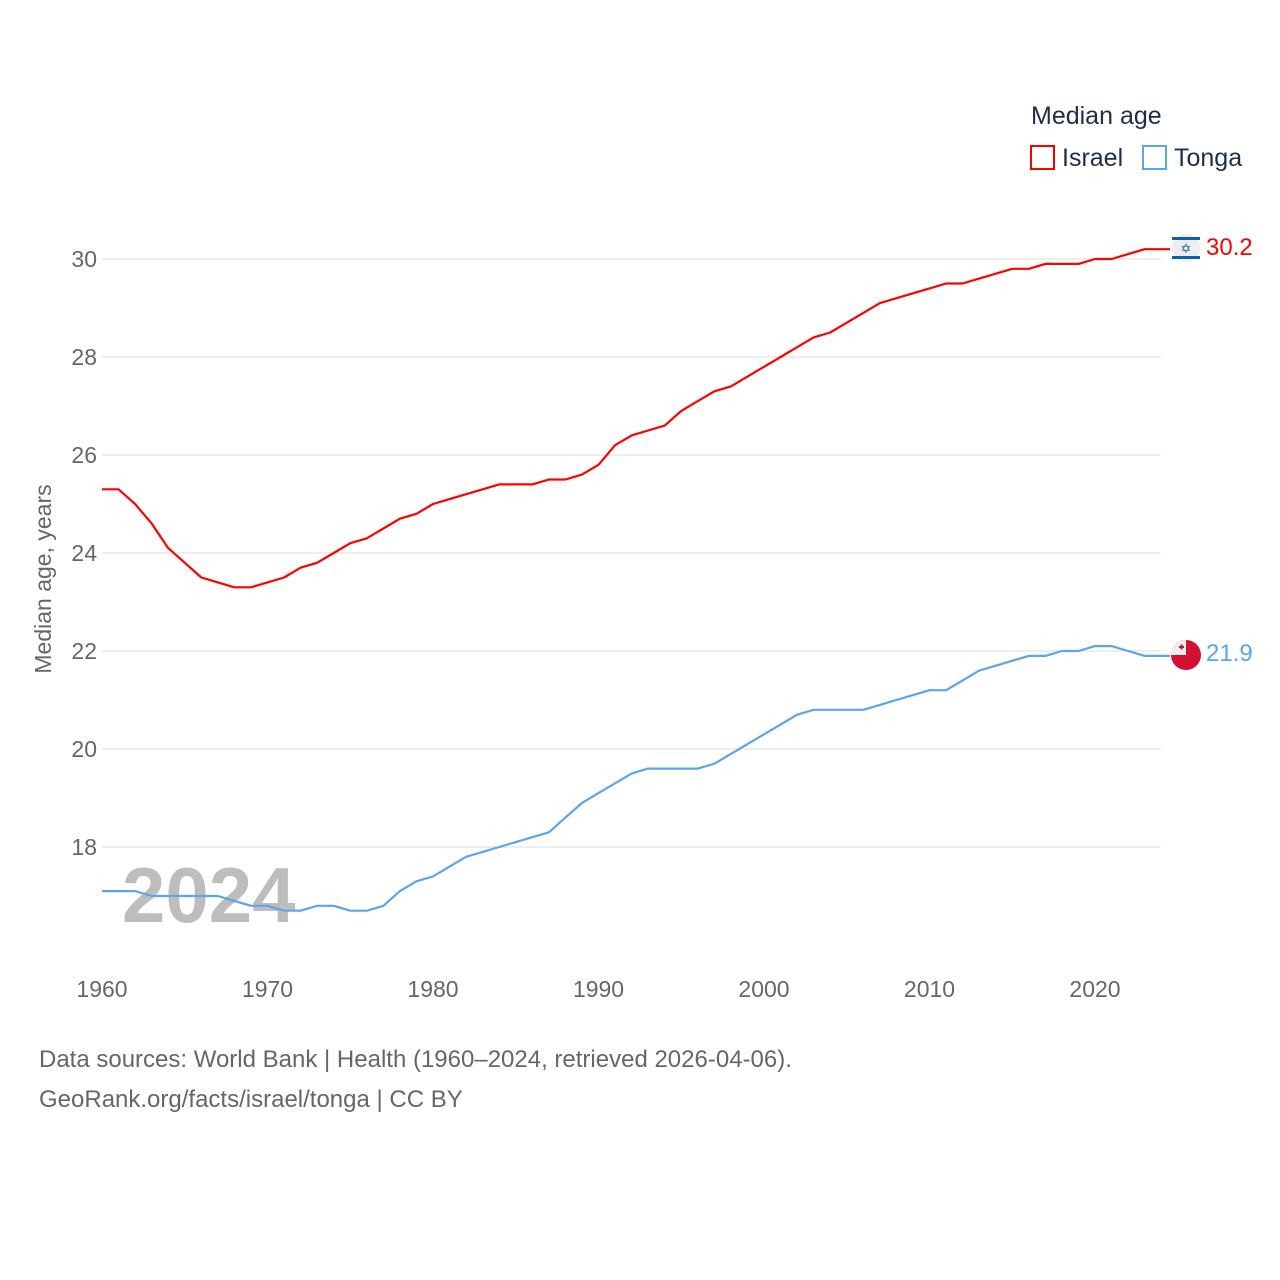  I want to click on x-tick-label: 1990, so click(598, 989).